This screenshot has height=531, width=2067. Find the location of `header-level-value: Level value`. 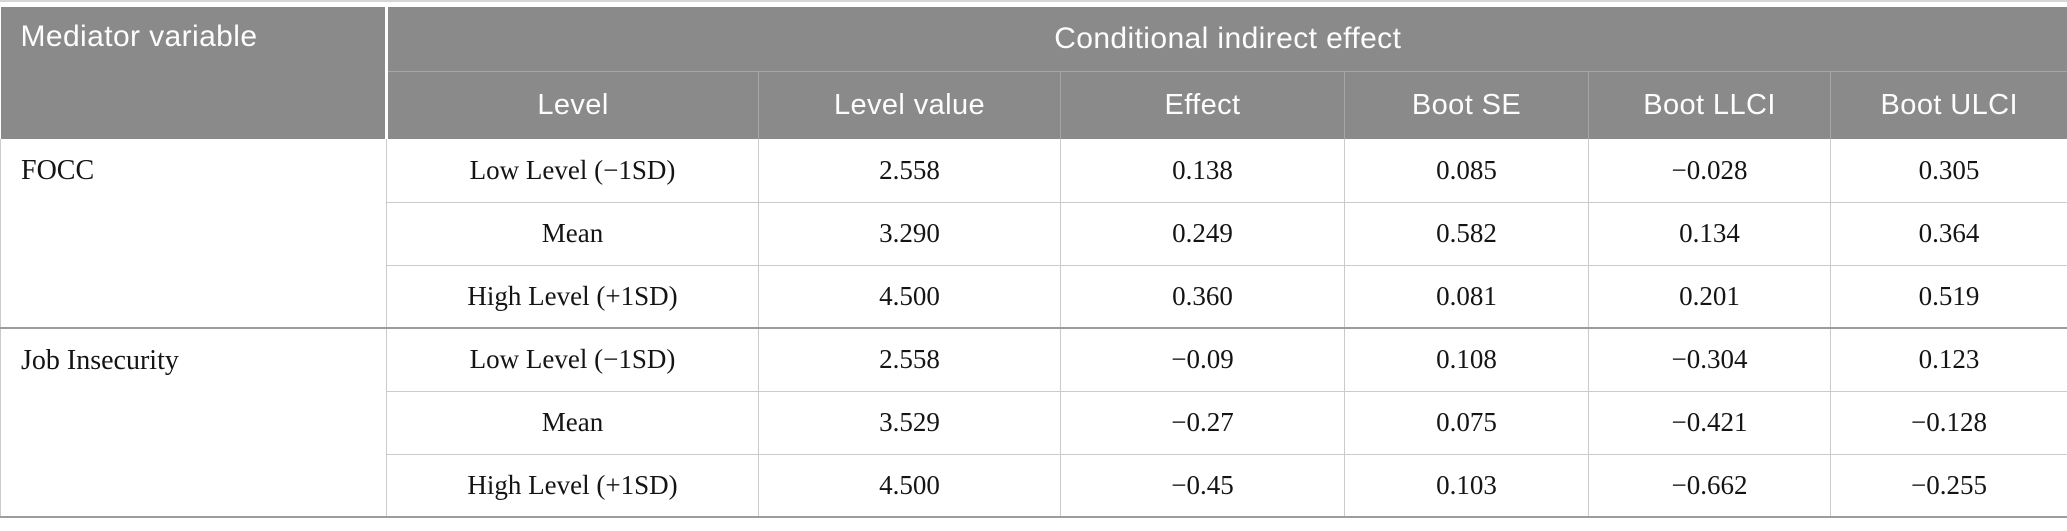

header-level-value: Level value is located at coordinates (909, 105).